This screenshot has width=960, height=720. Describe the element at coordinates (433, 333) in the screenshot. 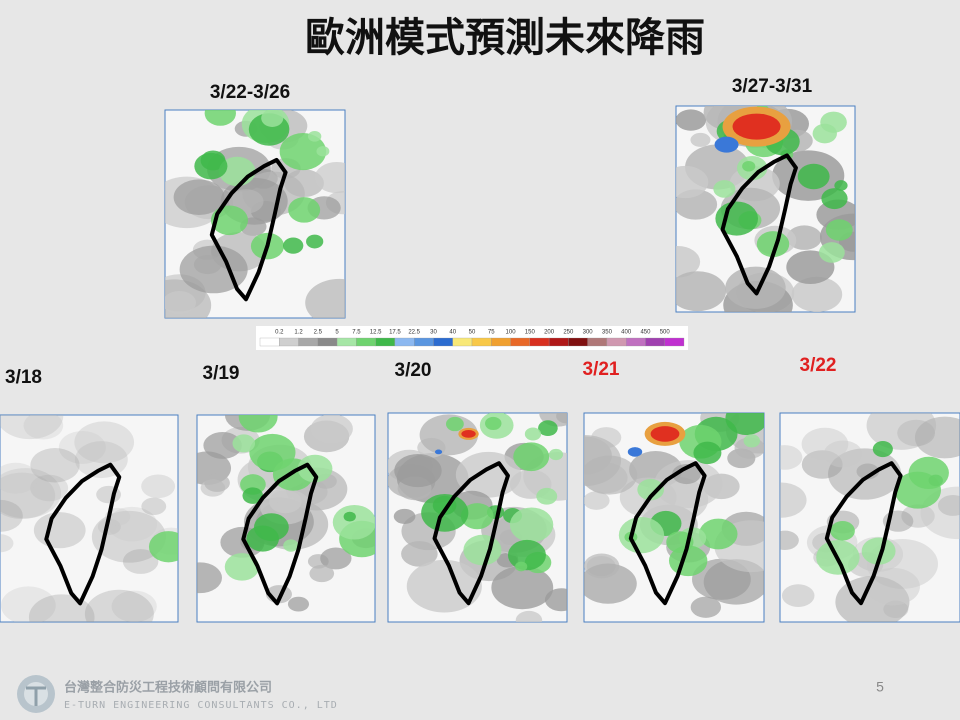

I see `colorbar-tick-label: 30` at that location.